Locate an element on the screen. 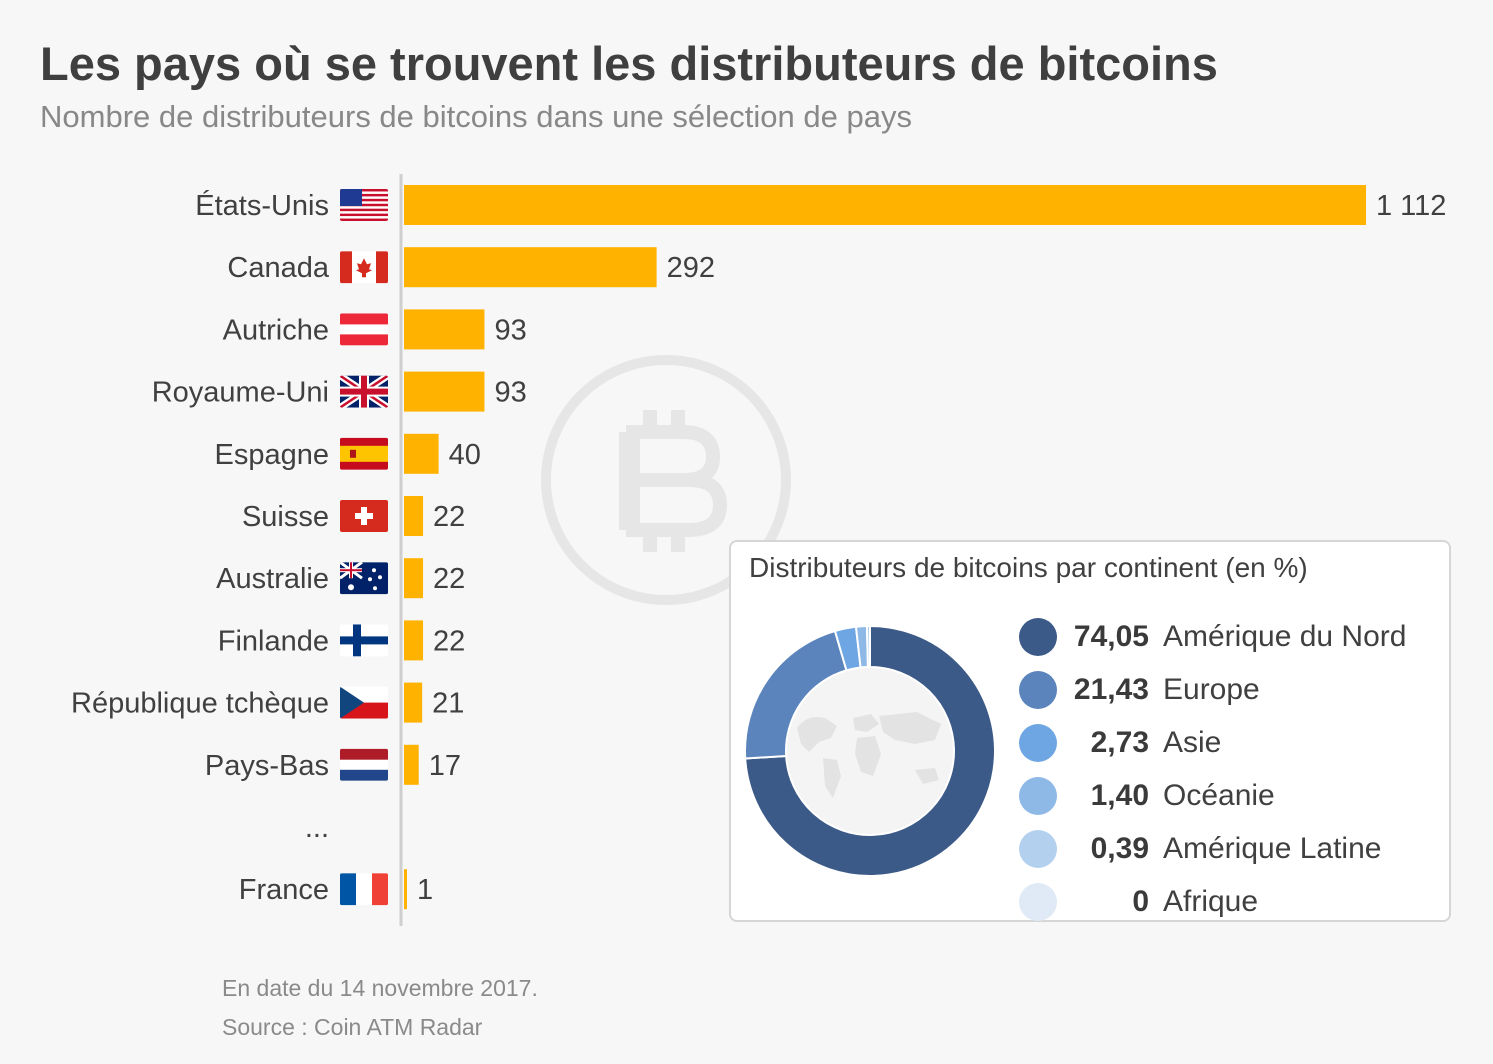  category-label-republique-tcheque: République tchèque is located at coordinates (200, 704).